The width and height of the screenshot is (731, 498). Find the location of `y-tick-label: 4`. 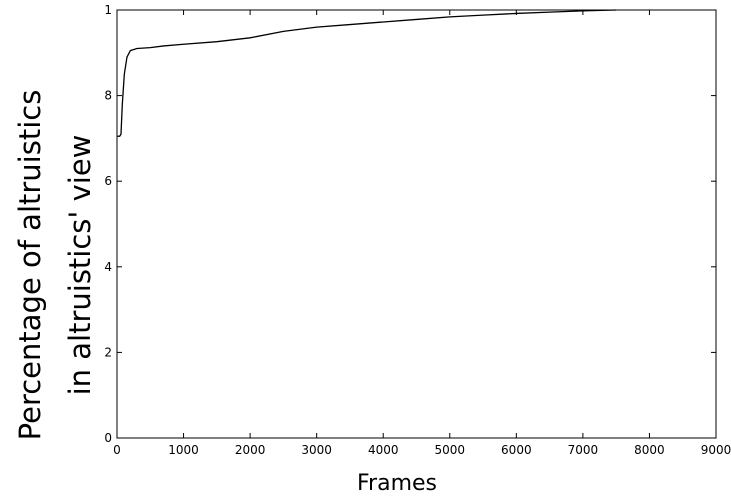

y-tick-label: 4 is located at coordinates (108, 267).